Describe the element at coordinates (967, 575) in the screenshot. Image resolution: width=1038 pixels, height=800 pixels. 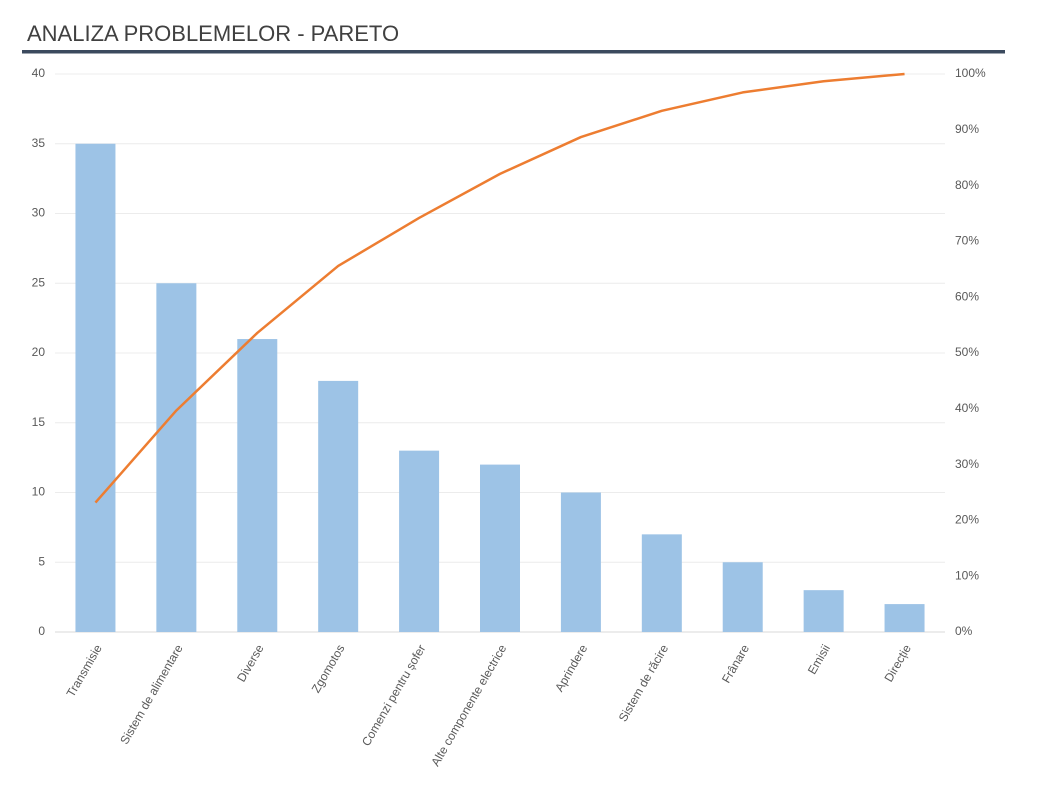
I see `y2-tick-label: 10%` at that location.